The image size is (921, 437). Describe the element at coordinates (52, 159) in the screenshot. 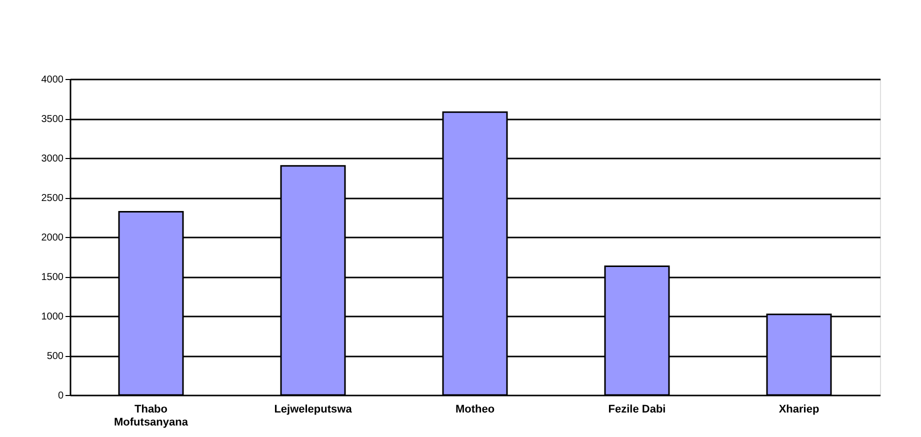

I see `y-tick-label: 3000` at that location.